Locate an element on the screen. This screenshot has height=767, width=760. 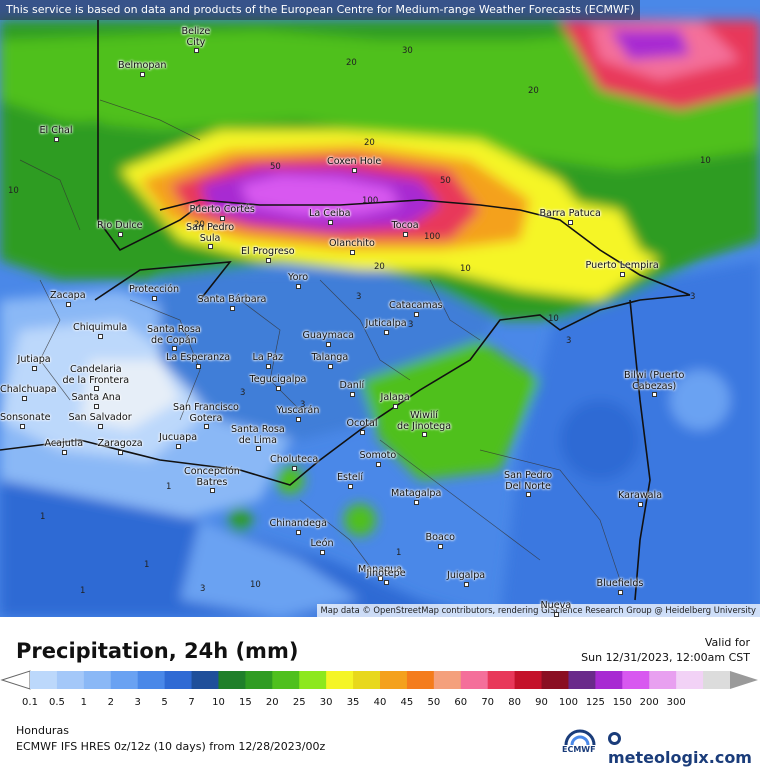
colorbar-tick-label: 10 is located at coordinates (218, 702).